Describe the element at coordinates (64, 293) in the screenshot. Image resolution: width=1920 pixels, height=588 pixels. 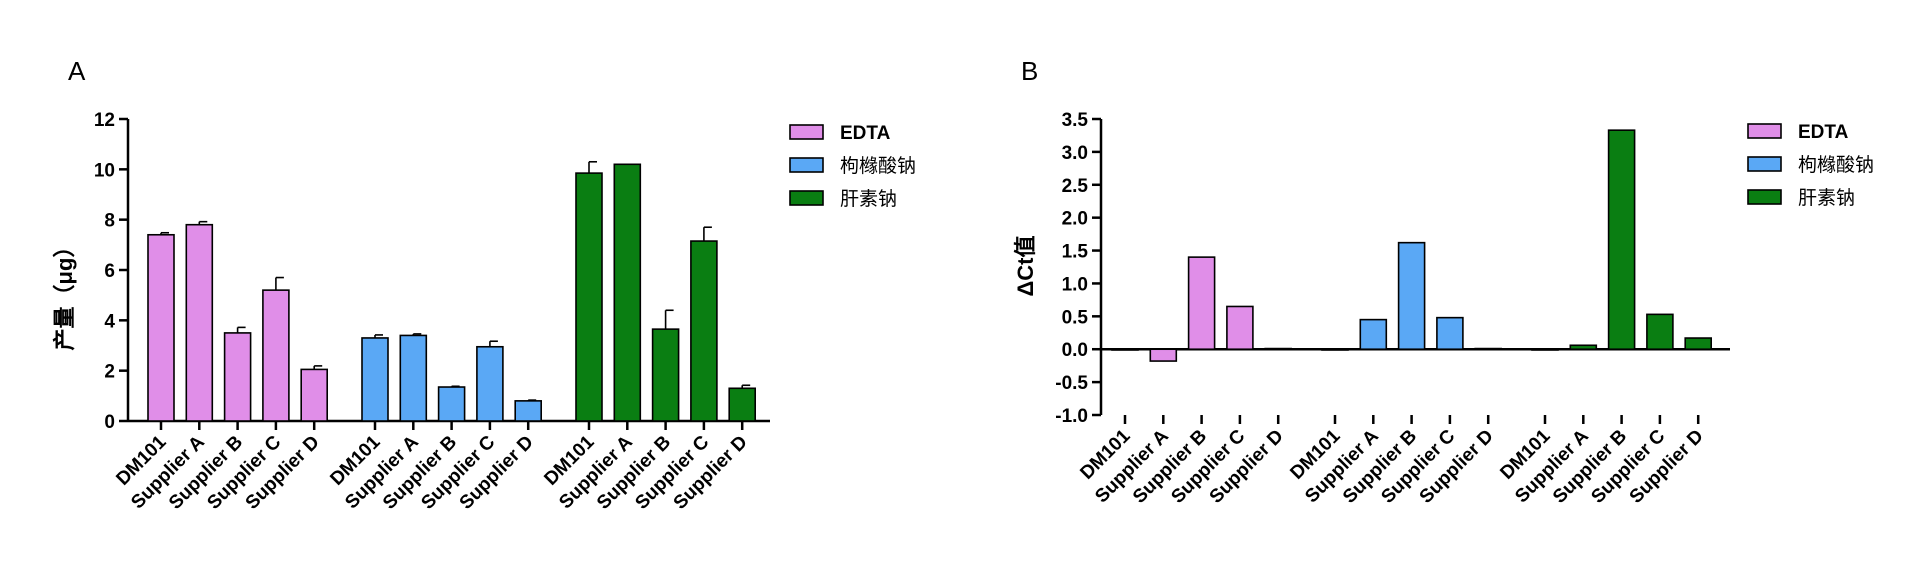
I see `chart-a-y-axis-label: 产量（μg）` at that location.